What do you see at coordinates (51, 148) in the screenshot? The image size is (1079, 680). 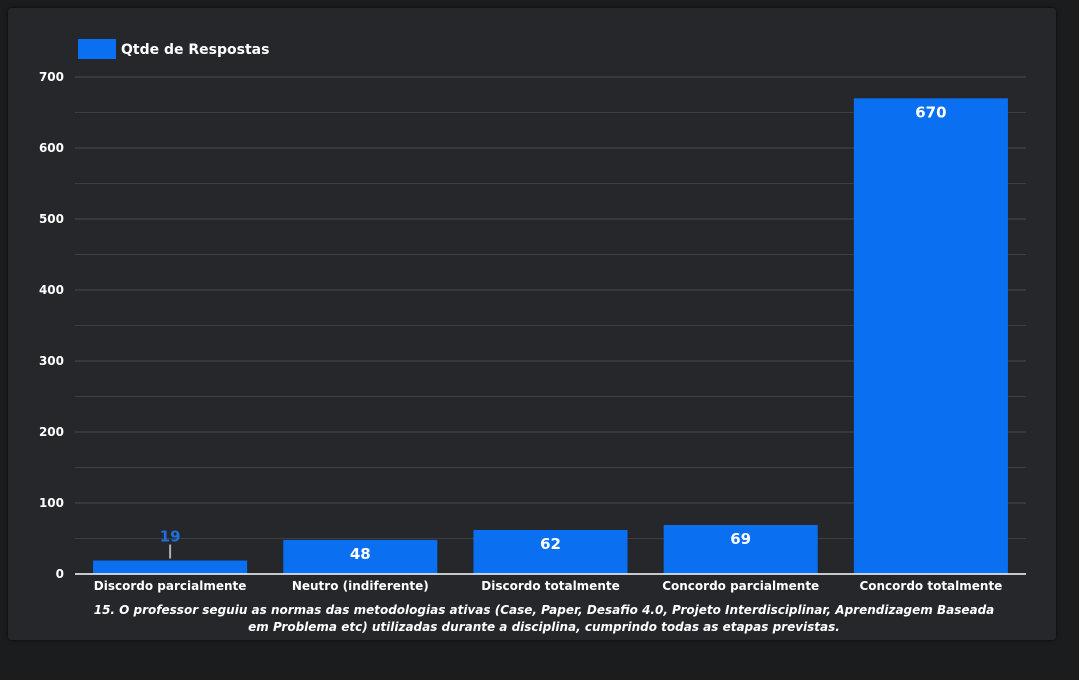 I see `y-tick-label: 600` at bounding box center [51, 148].